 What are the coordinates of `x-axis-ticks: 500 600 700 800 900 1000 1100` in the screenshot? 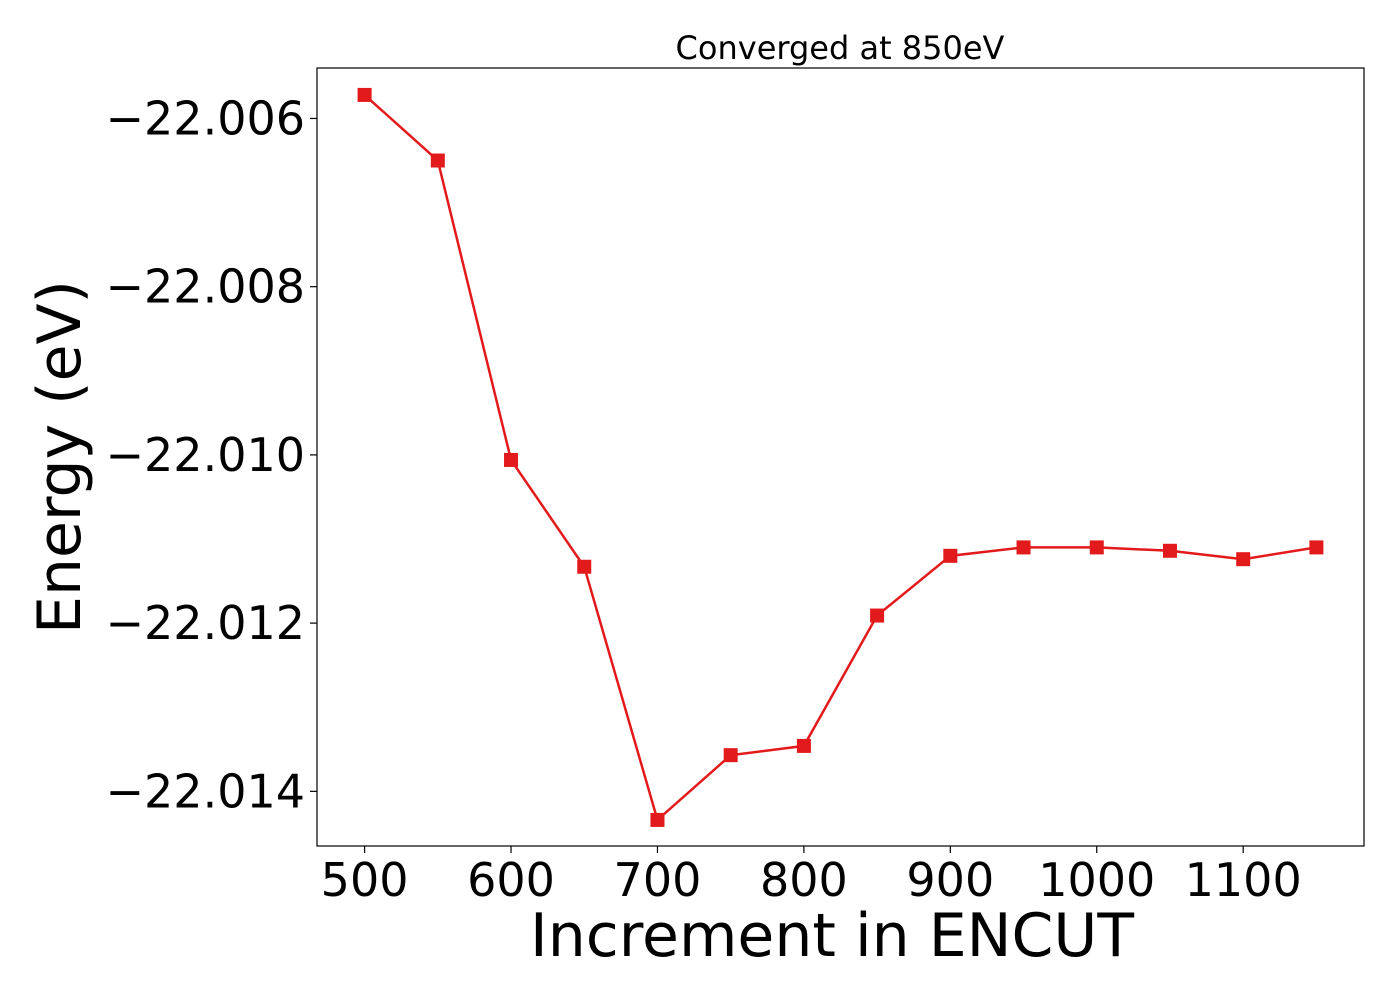 It's located at (811, 876).